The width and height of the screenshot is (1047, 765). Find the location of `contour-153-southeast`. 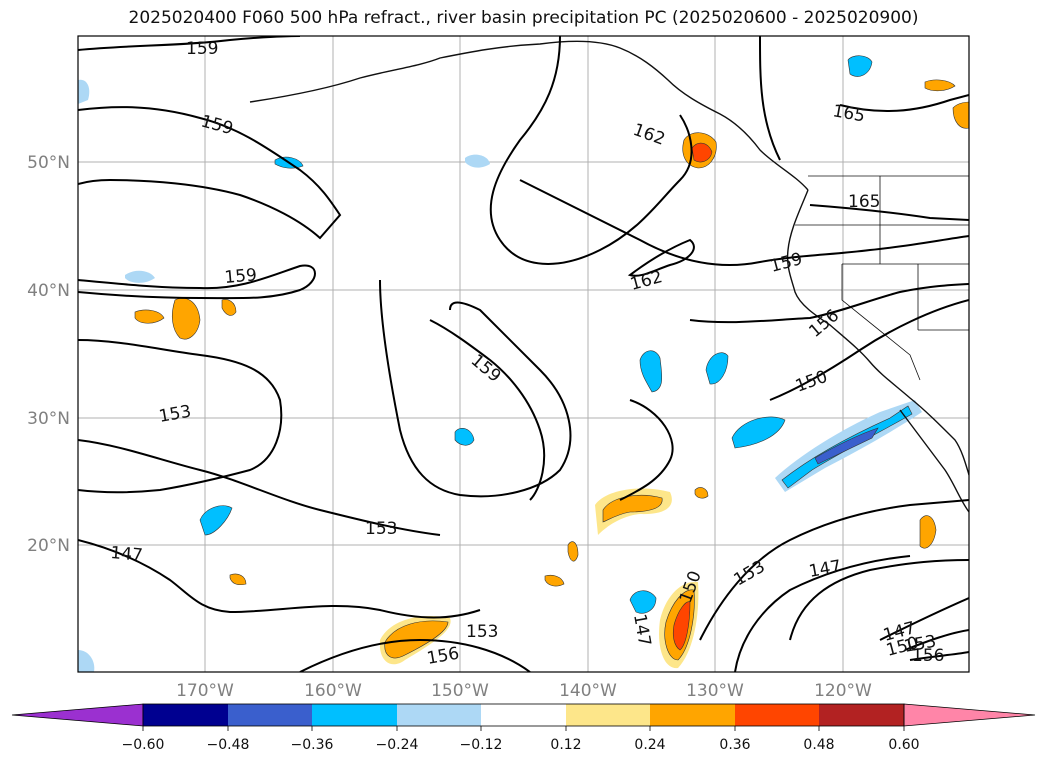

contour-153-southeast is located at coordinates (834, 570).